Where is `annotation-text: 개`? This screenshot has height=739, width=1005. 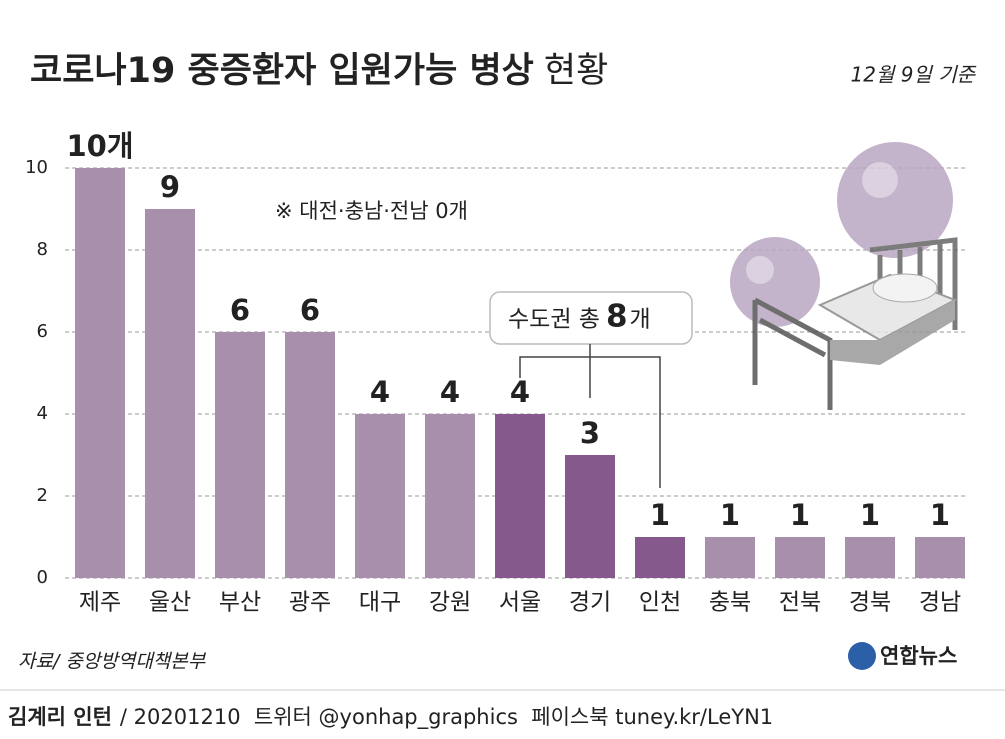
annotation-text: 개 is located at coordinates (640, 320).